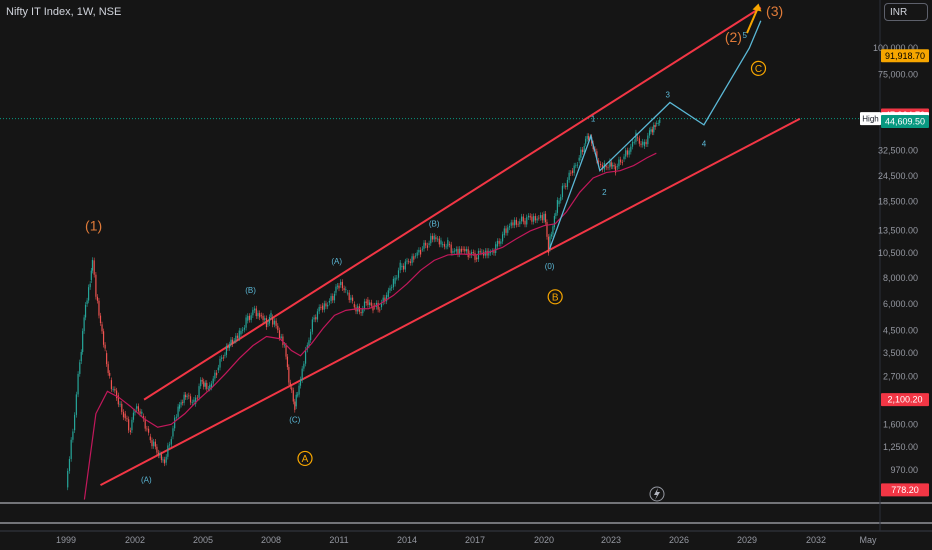 Image resolution: width=932 pixels, height=550 pixels. I want to click on time-tick-label: 1999, so click(66, 540).